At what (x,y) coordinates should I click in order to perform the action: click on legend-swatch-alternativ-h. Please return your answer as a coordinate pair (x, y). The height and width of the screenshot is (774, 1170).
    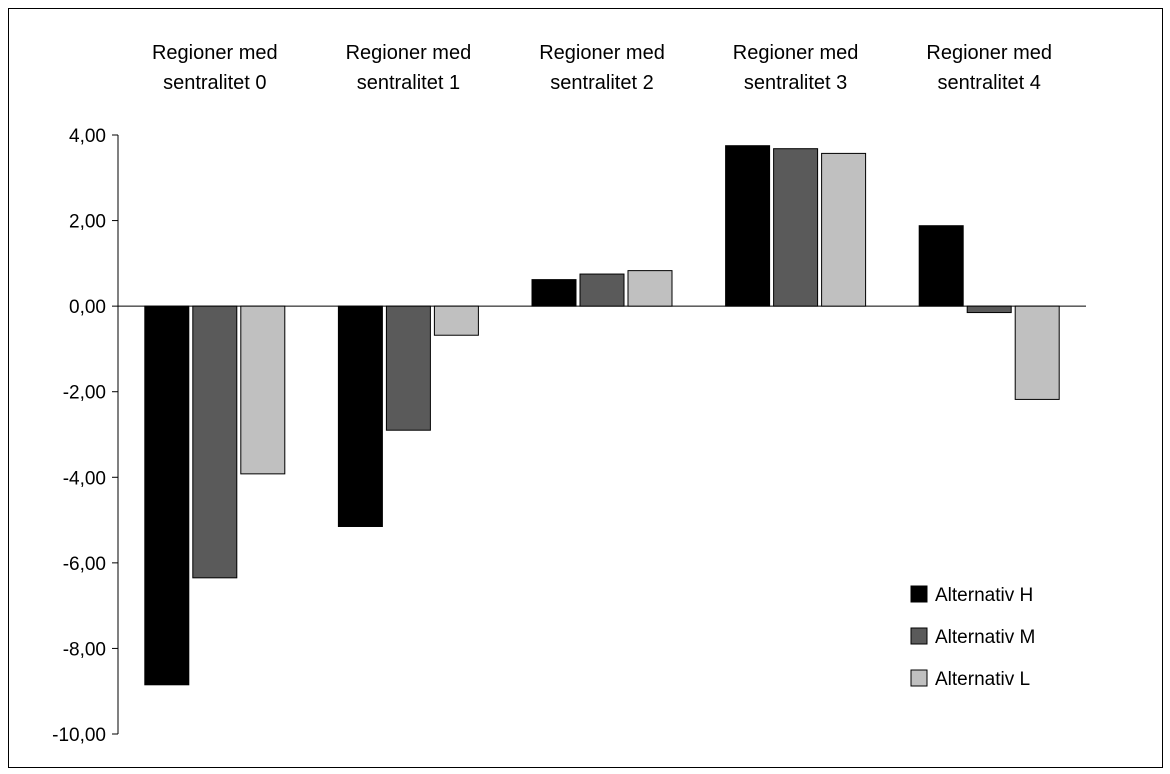
    Looking at the image, I should click on (919, 594).